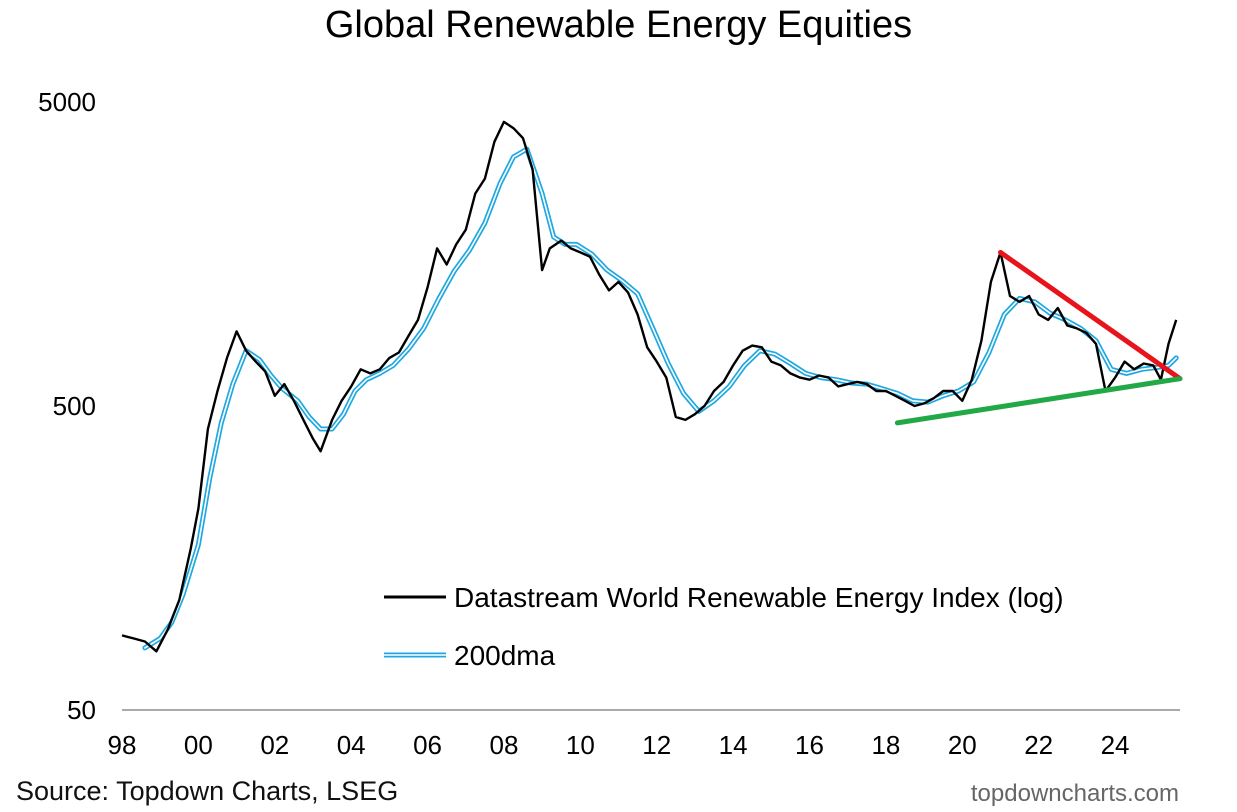 The image size is (1237, 812). Describe the element at coordinates (198, 745) in the screenshot. I see `x-tick-label: 00` at that location.